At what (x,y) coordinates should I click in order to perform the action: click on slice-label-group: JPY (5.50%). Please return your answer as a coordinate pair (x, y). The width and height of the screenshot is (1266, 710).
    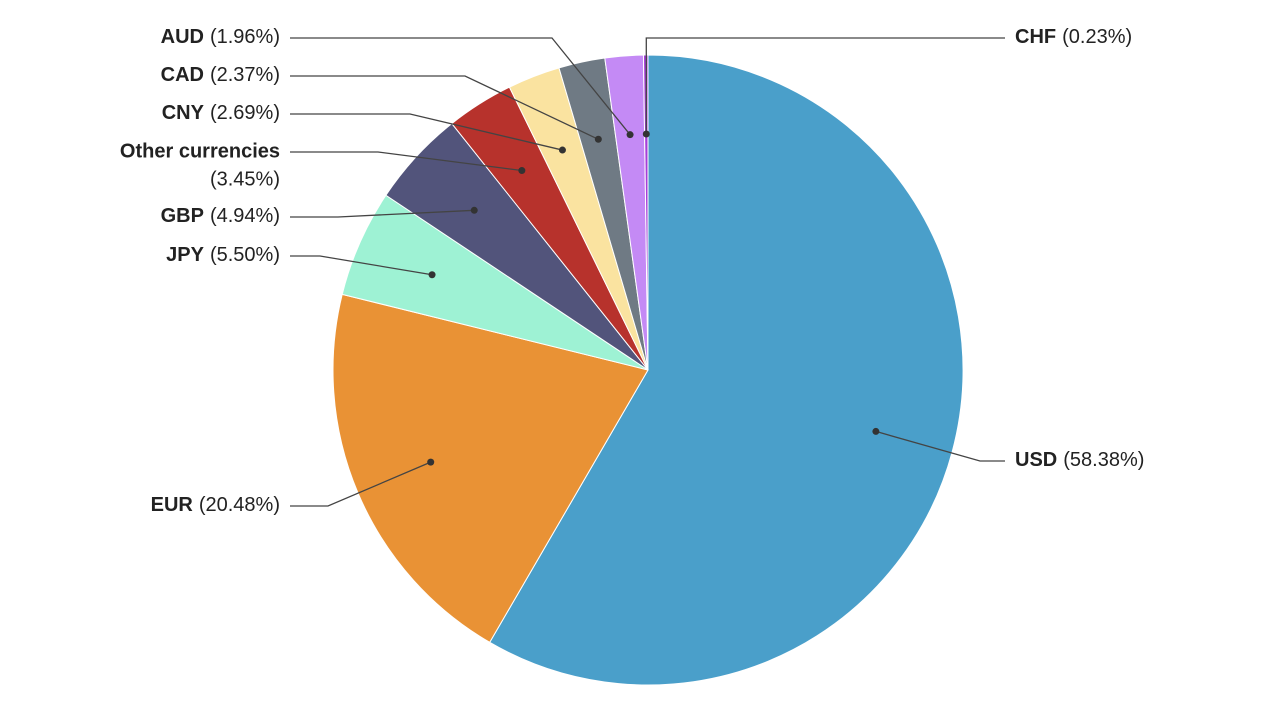
    Looking at the image, I should click on (223, 255).